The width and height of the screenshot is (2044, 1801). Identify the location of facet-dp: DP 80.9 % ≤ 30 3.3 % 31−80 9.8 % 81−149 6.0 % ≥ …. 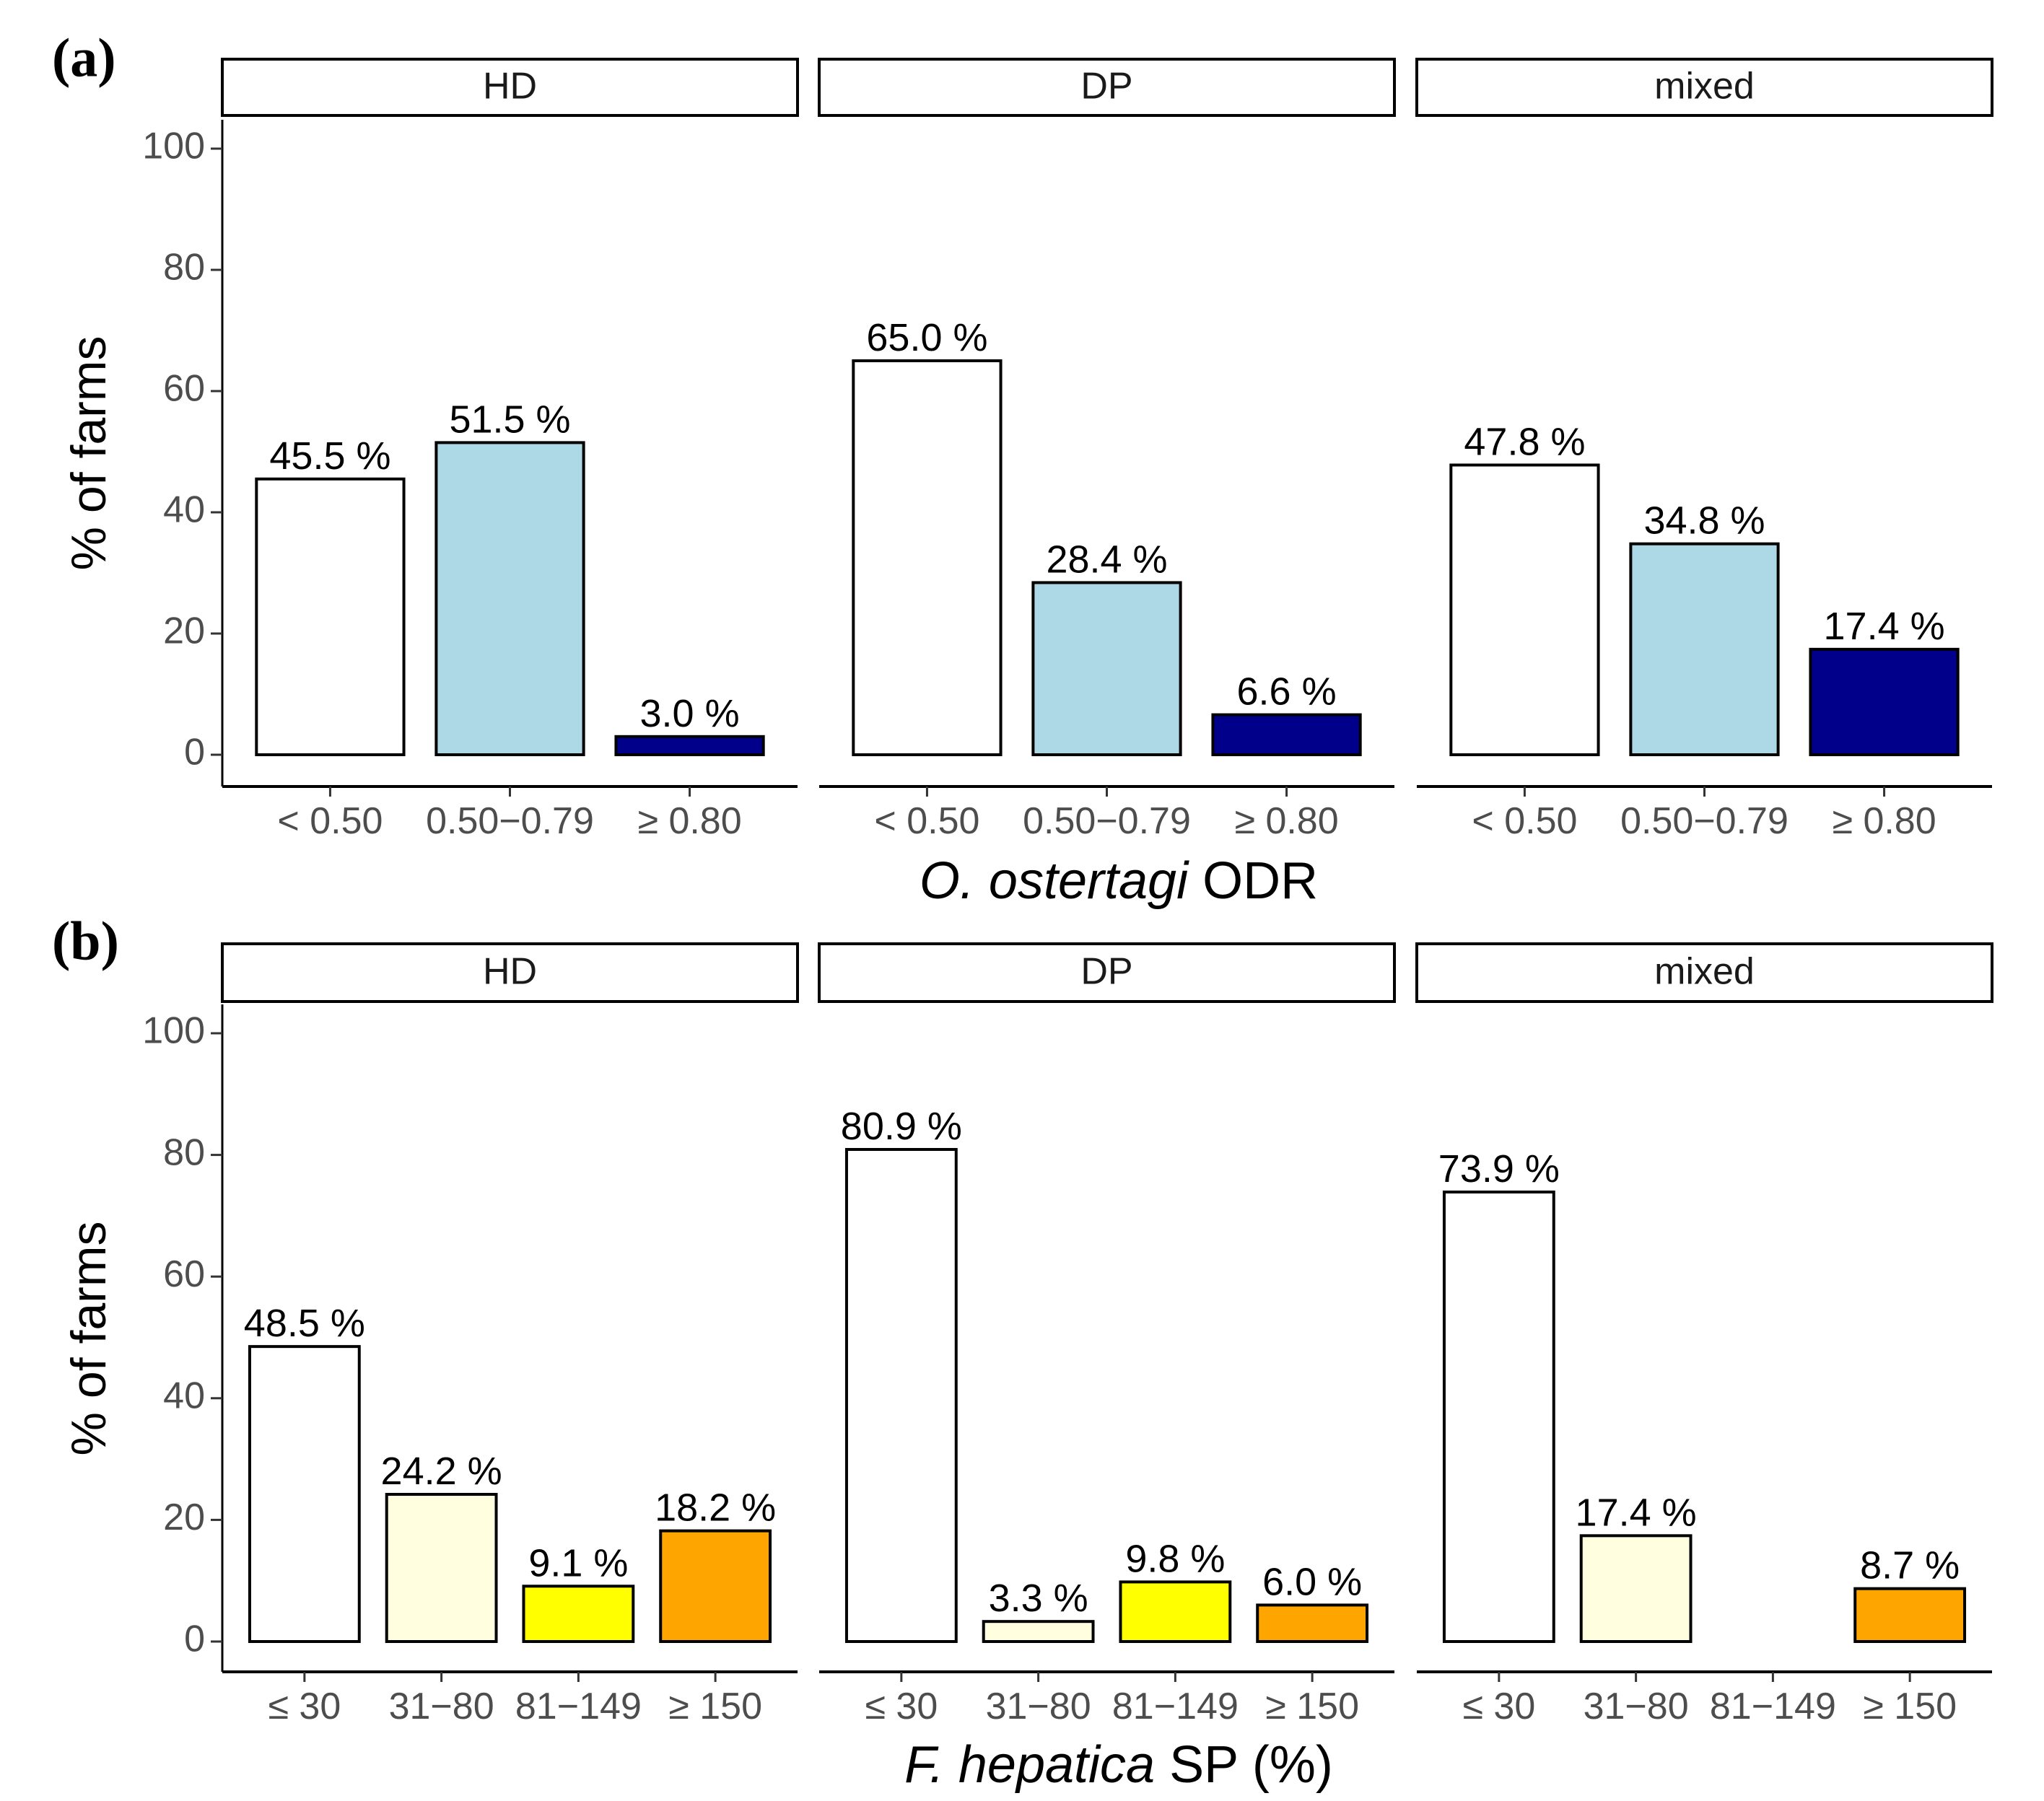
(1107, 1334).